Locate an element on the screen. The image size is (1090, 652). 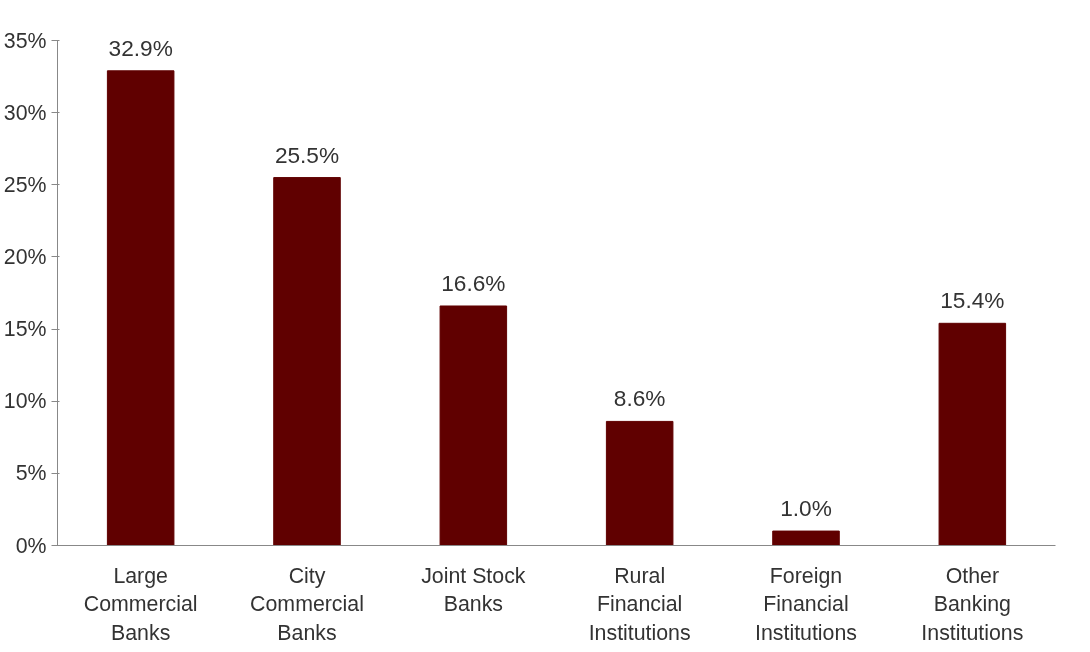
y-tick-label: 15% is located at coordinates (25, 329).